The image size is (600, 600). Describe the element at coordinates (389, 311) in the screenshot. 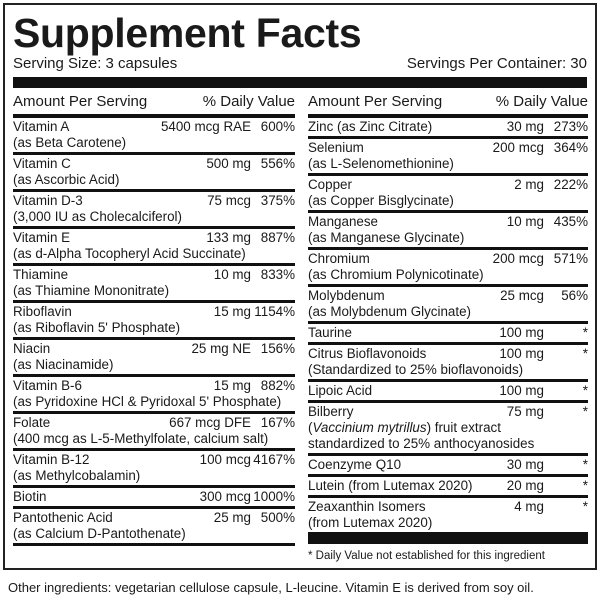

I see `nutrient-source: (as Molybdenum Glycinate)` at that location.